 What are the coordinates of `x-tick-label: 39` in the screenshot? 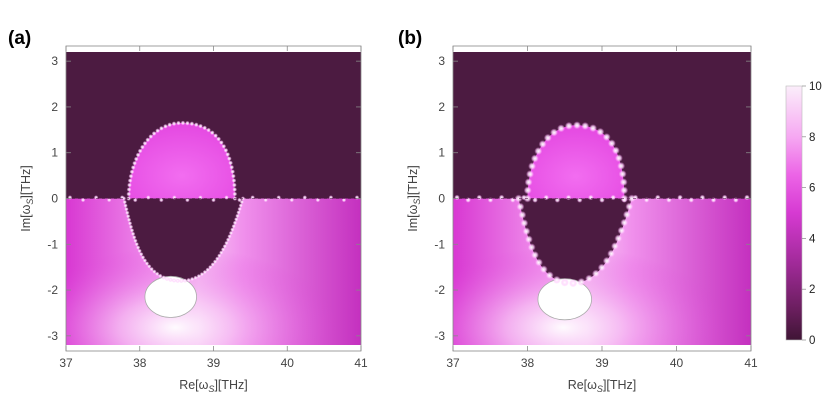 It's located at (602, 363).